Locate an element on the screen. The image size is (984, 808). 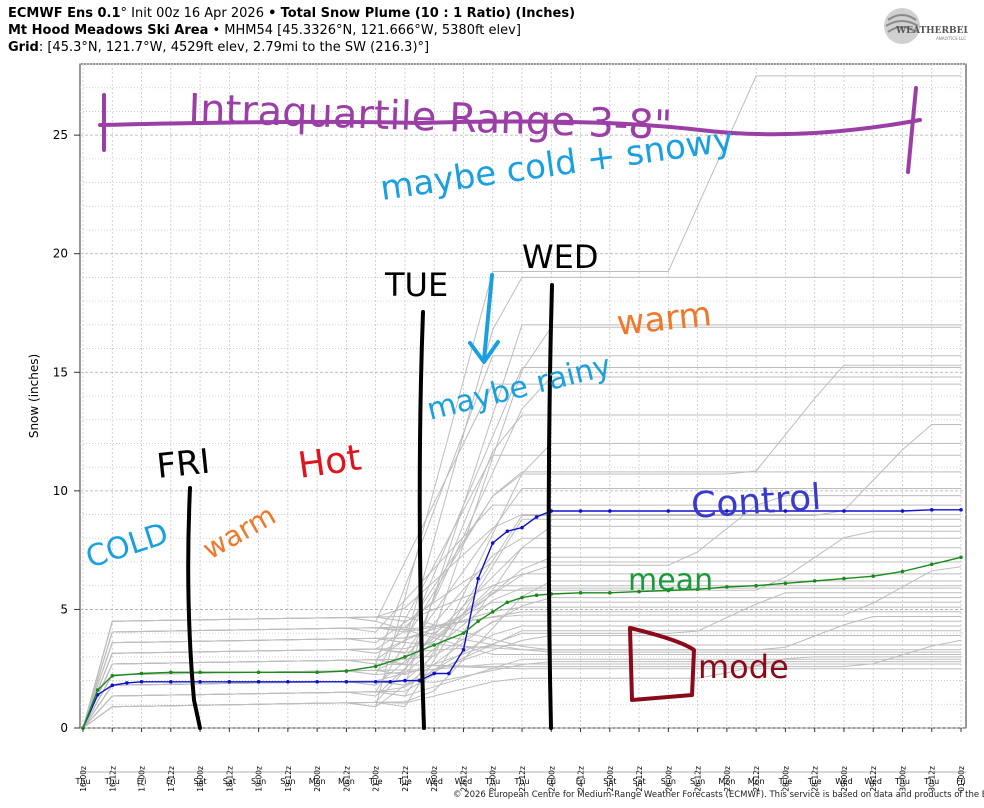
fri-day-line is located at coordinates (194, 608).